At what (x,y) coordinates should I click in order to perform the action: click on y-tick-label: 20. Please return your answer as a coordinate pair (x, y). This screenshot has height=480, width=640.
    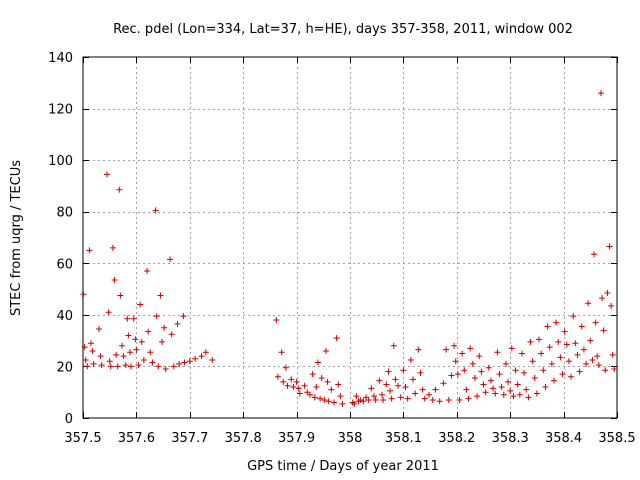
    Looking at the image, I should click on (64, 367).